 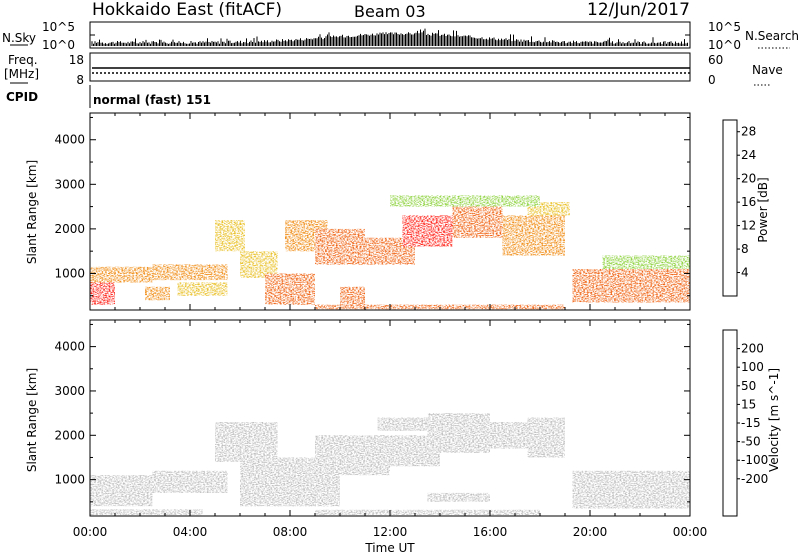 What do you see at coordinates (58, 45) in the screenshot?
I see `n-tick-bottom-left: 10^0` at bounding box center [58, 45].